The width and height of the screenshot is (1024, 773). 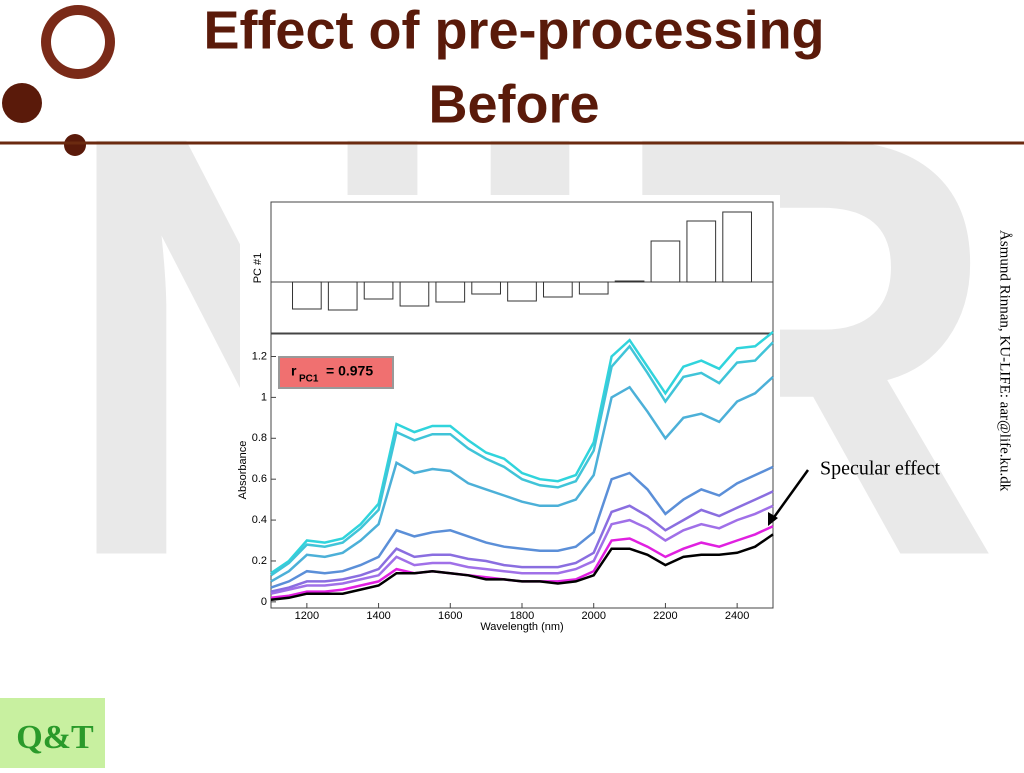 I want to click on y-tick-label: 0.4, so click(x=259, y=520).